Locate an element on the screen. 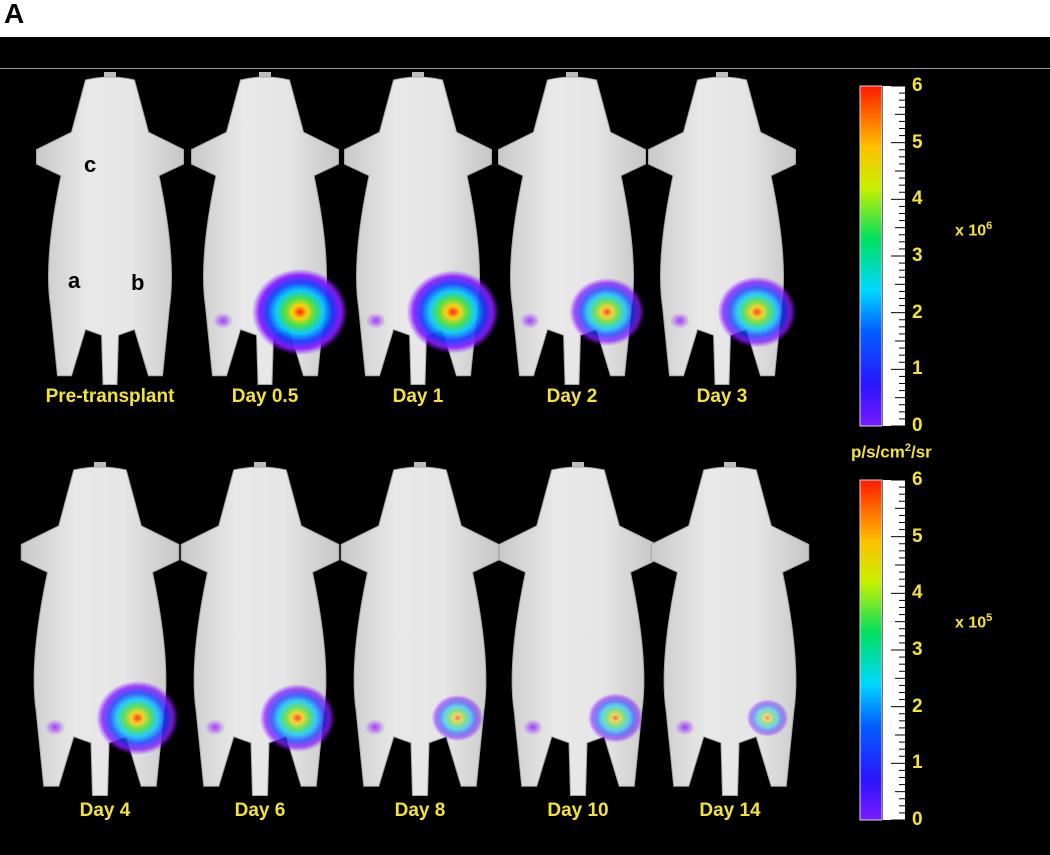 The width and height of the screenshot is (1050, 855). colorbar-bottom-label-3: 3 is located at coordinates (917, 649).